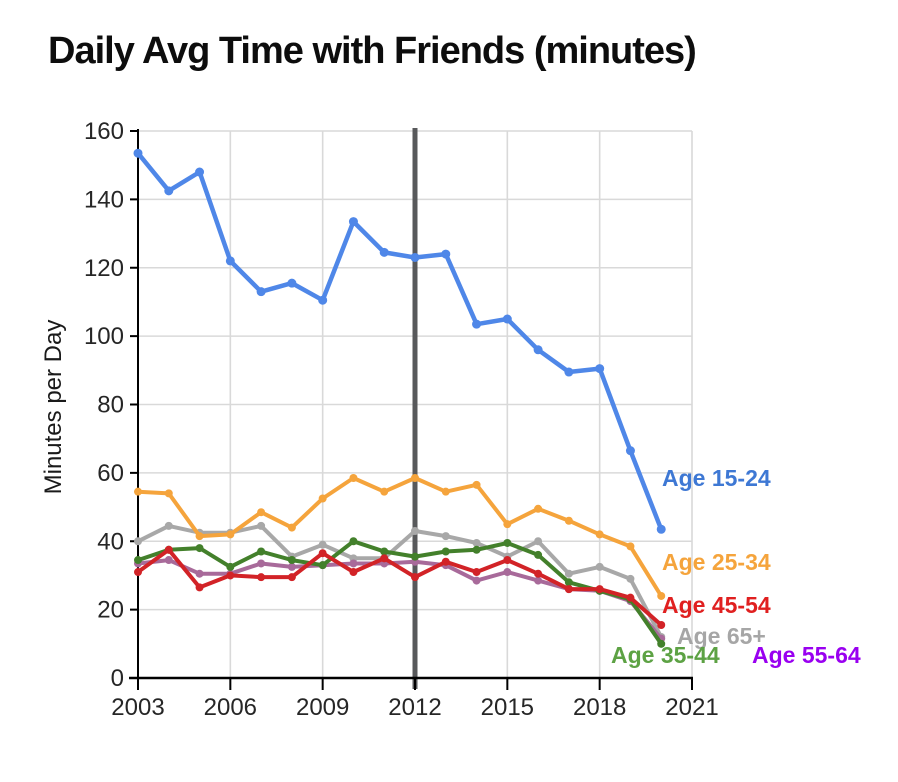 The width and height of the screenshot is (898, 782). I want to click on y-tick-label: 40, so click(110, 541).